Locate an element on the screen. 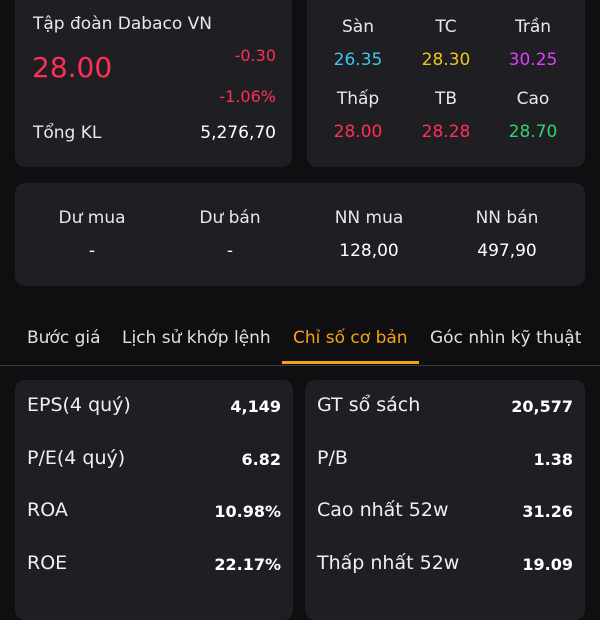 The image size is (600, 620). roe-value: 22.17% is located at coordinates (247, 564).